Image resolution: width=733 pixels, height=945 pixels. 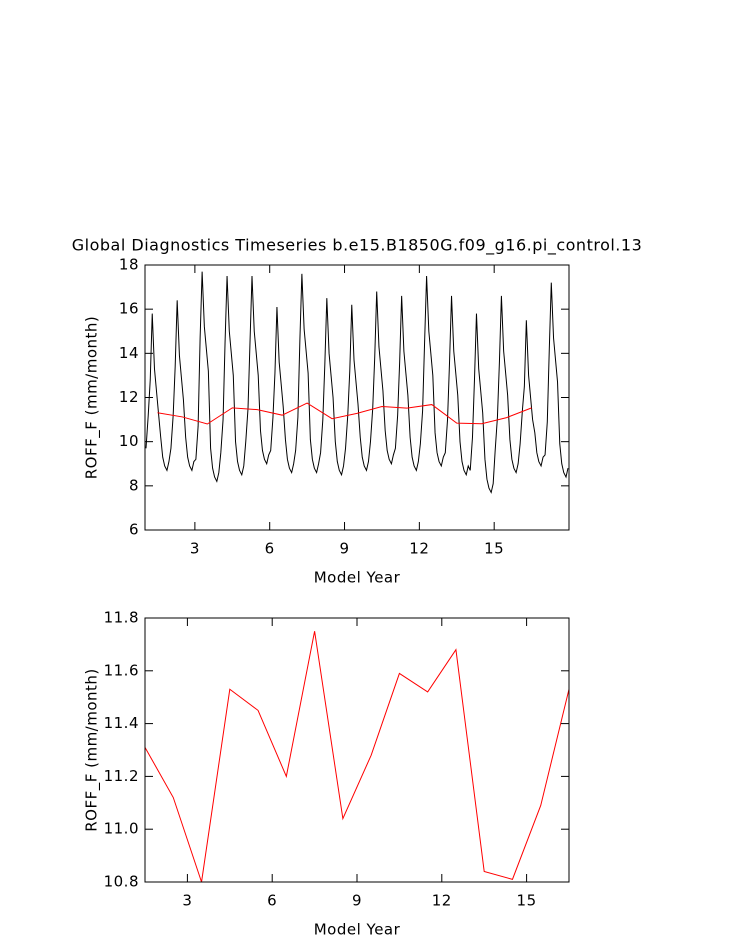 What do you see at coordinates (121, 829) in the screenshot?
I see `y-tick-label: 11.0` at bounding box center [121, 829].